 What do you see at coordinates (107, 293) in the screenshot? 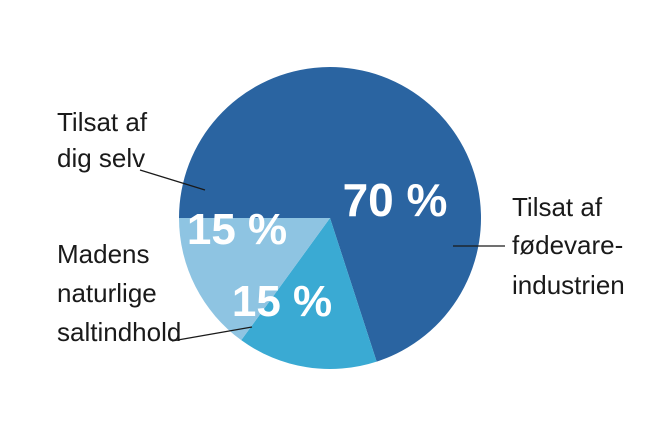
I see `category-label-line: naturlige` at bounding box center [107, 293].